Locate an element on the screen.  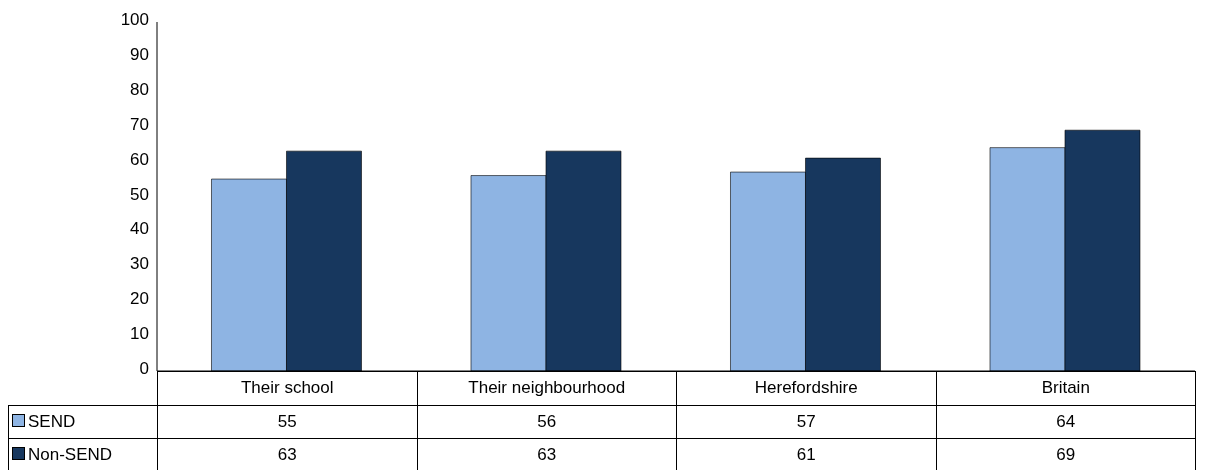
y-tick-label: 0 is located at coordinates (144, 369).